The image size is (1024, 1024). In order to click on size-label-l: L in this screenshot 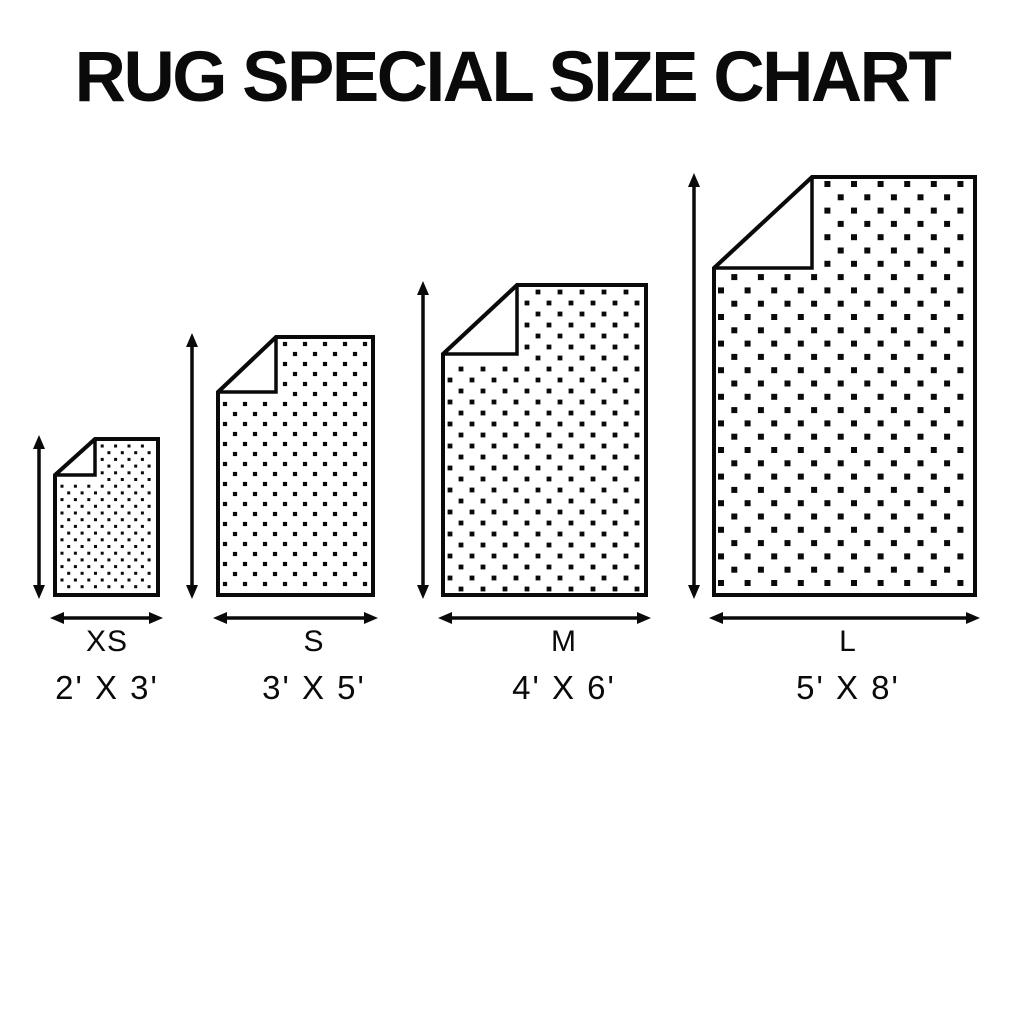, I will do `click(848, 641)`.